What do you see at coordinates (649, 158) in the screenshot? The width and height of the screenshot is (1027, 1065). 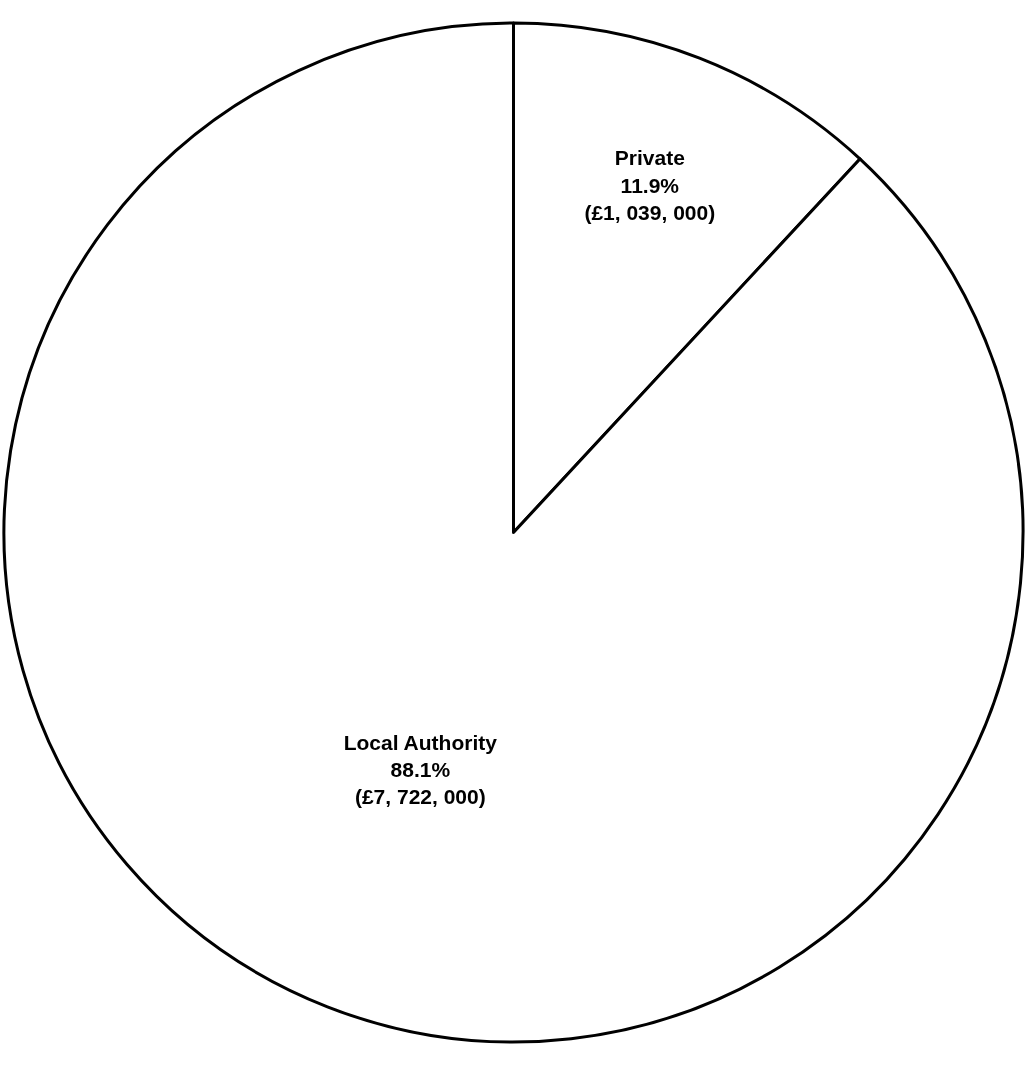 I see `slice-label: Private` at bounding box center [649, 158].